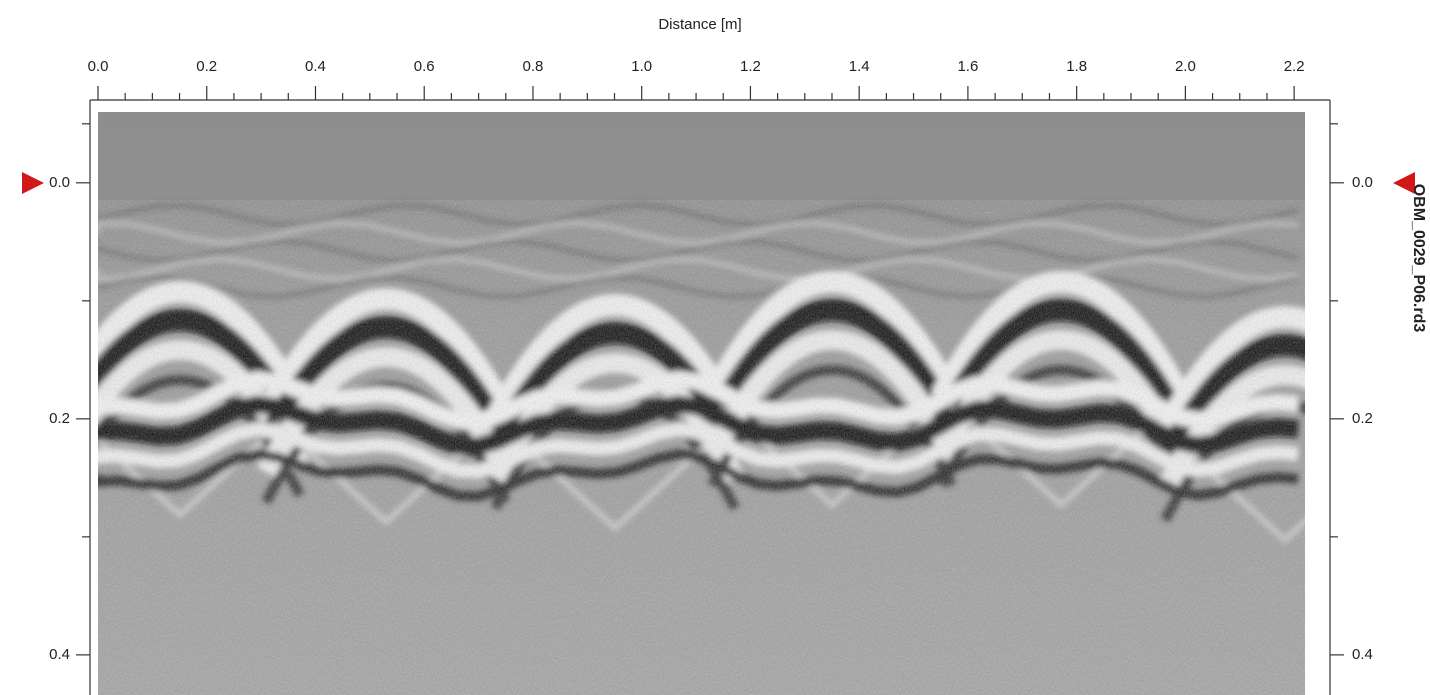 This screenshot has height=695, width=1430. What do you see at coordinates (1404, 183) in the screenshot?
I see `right-marker` at bounding box center [1404, 183].